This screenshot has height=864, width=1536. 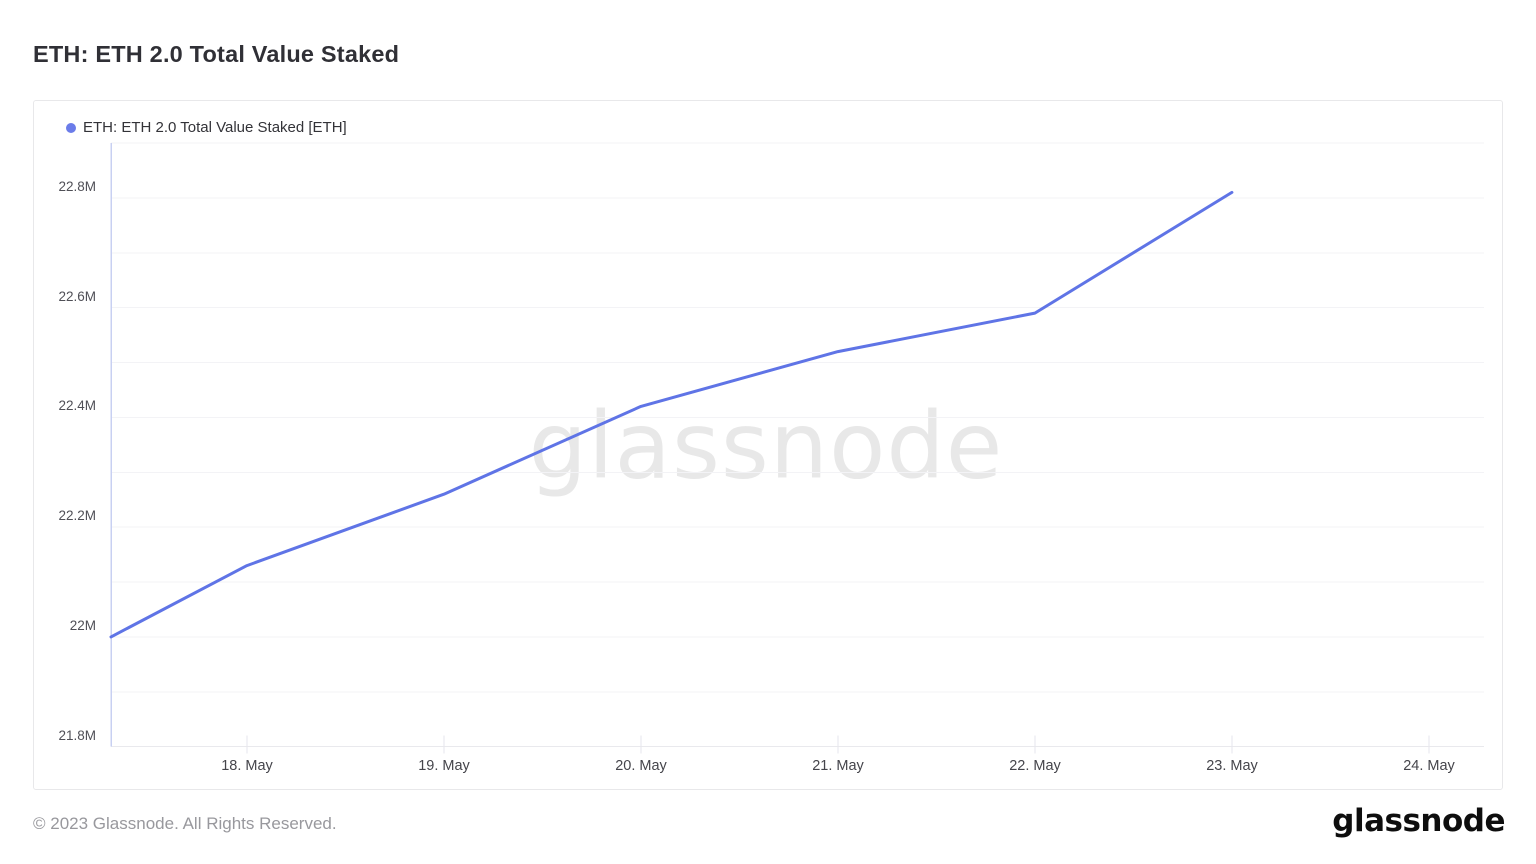 What do you see at coordinates (1429, 766) in the screenshot?
I see `x-axis-tick-label: 24. May` at bounding box center [1429, 766].